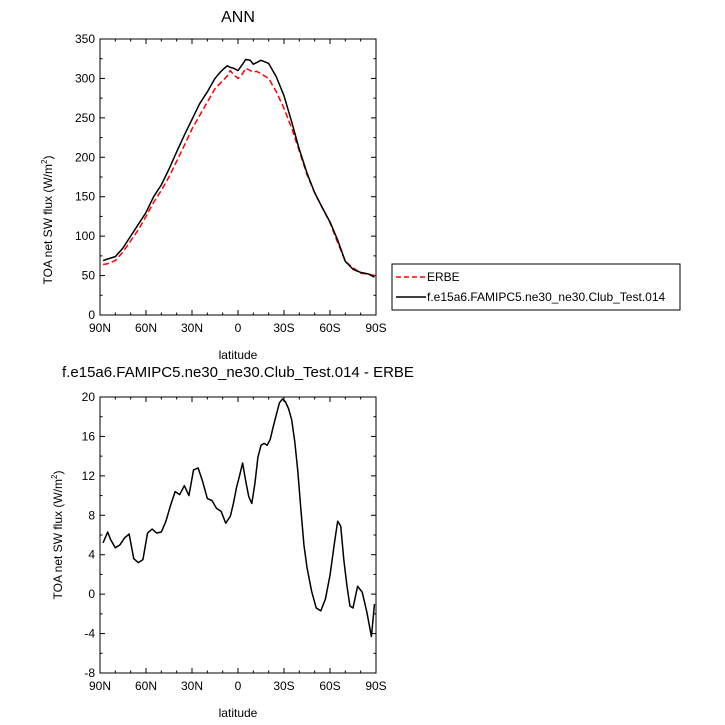 This screenshot has width=725, height=725. What do you see at coordinates (89, 276) in the screenshot?
I see `y-tick-label: 50` at bounding box center [89, 276].